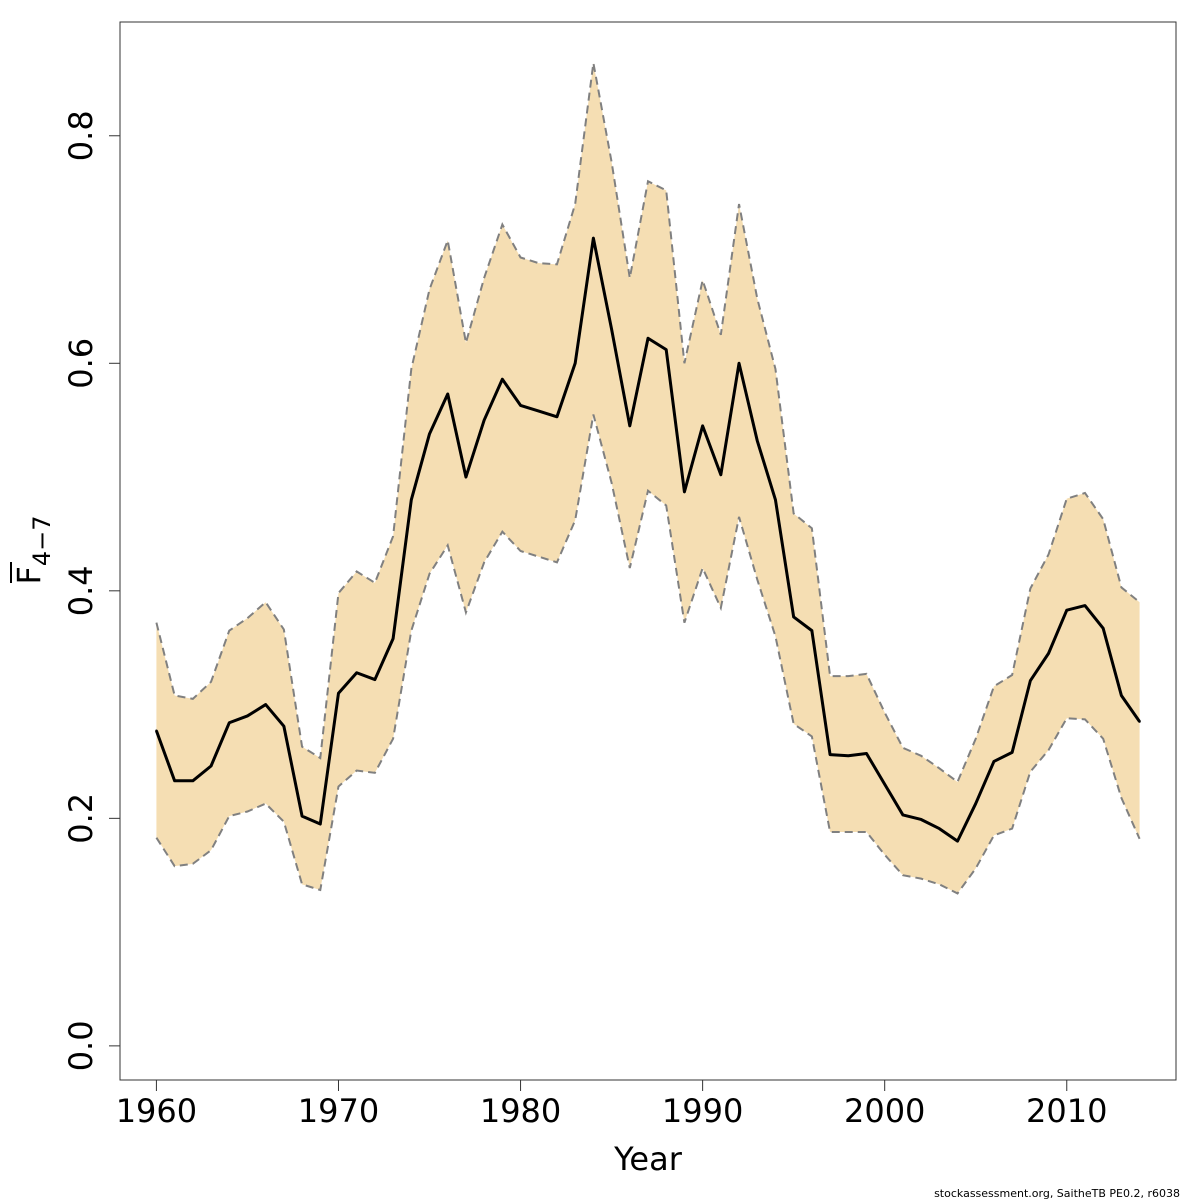 This screenshot has height=1200, width=1200. What do you see at coordinates (229, 722) in the screenshot?
I see `estimate-point-1964` at bounding box center [229, 722].